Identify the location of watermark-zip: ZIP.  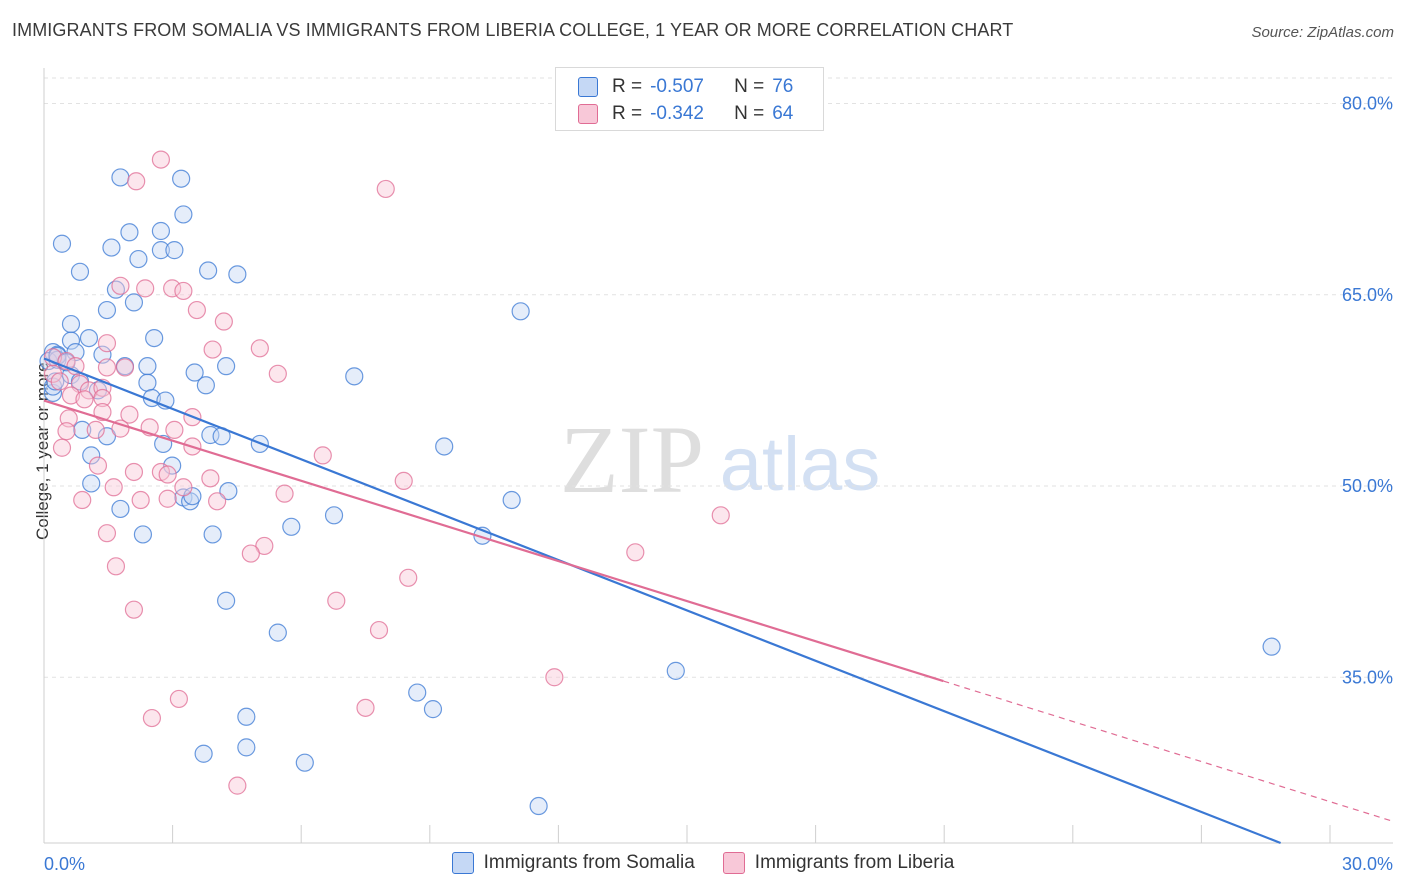
(632, 459).